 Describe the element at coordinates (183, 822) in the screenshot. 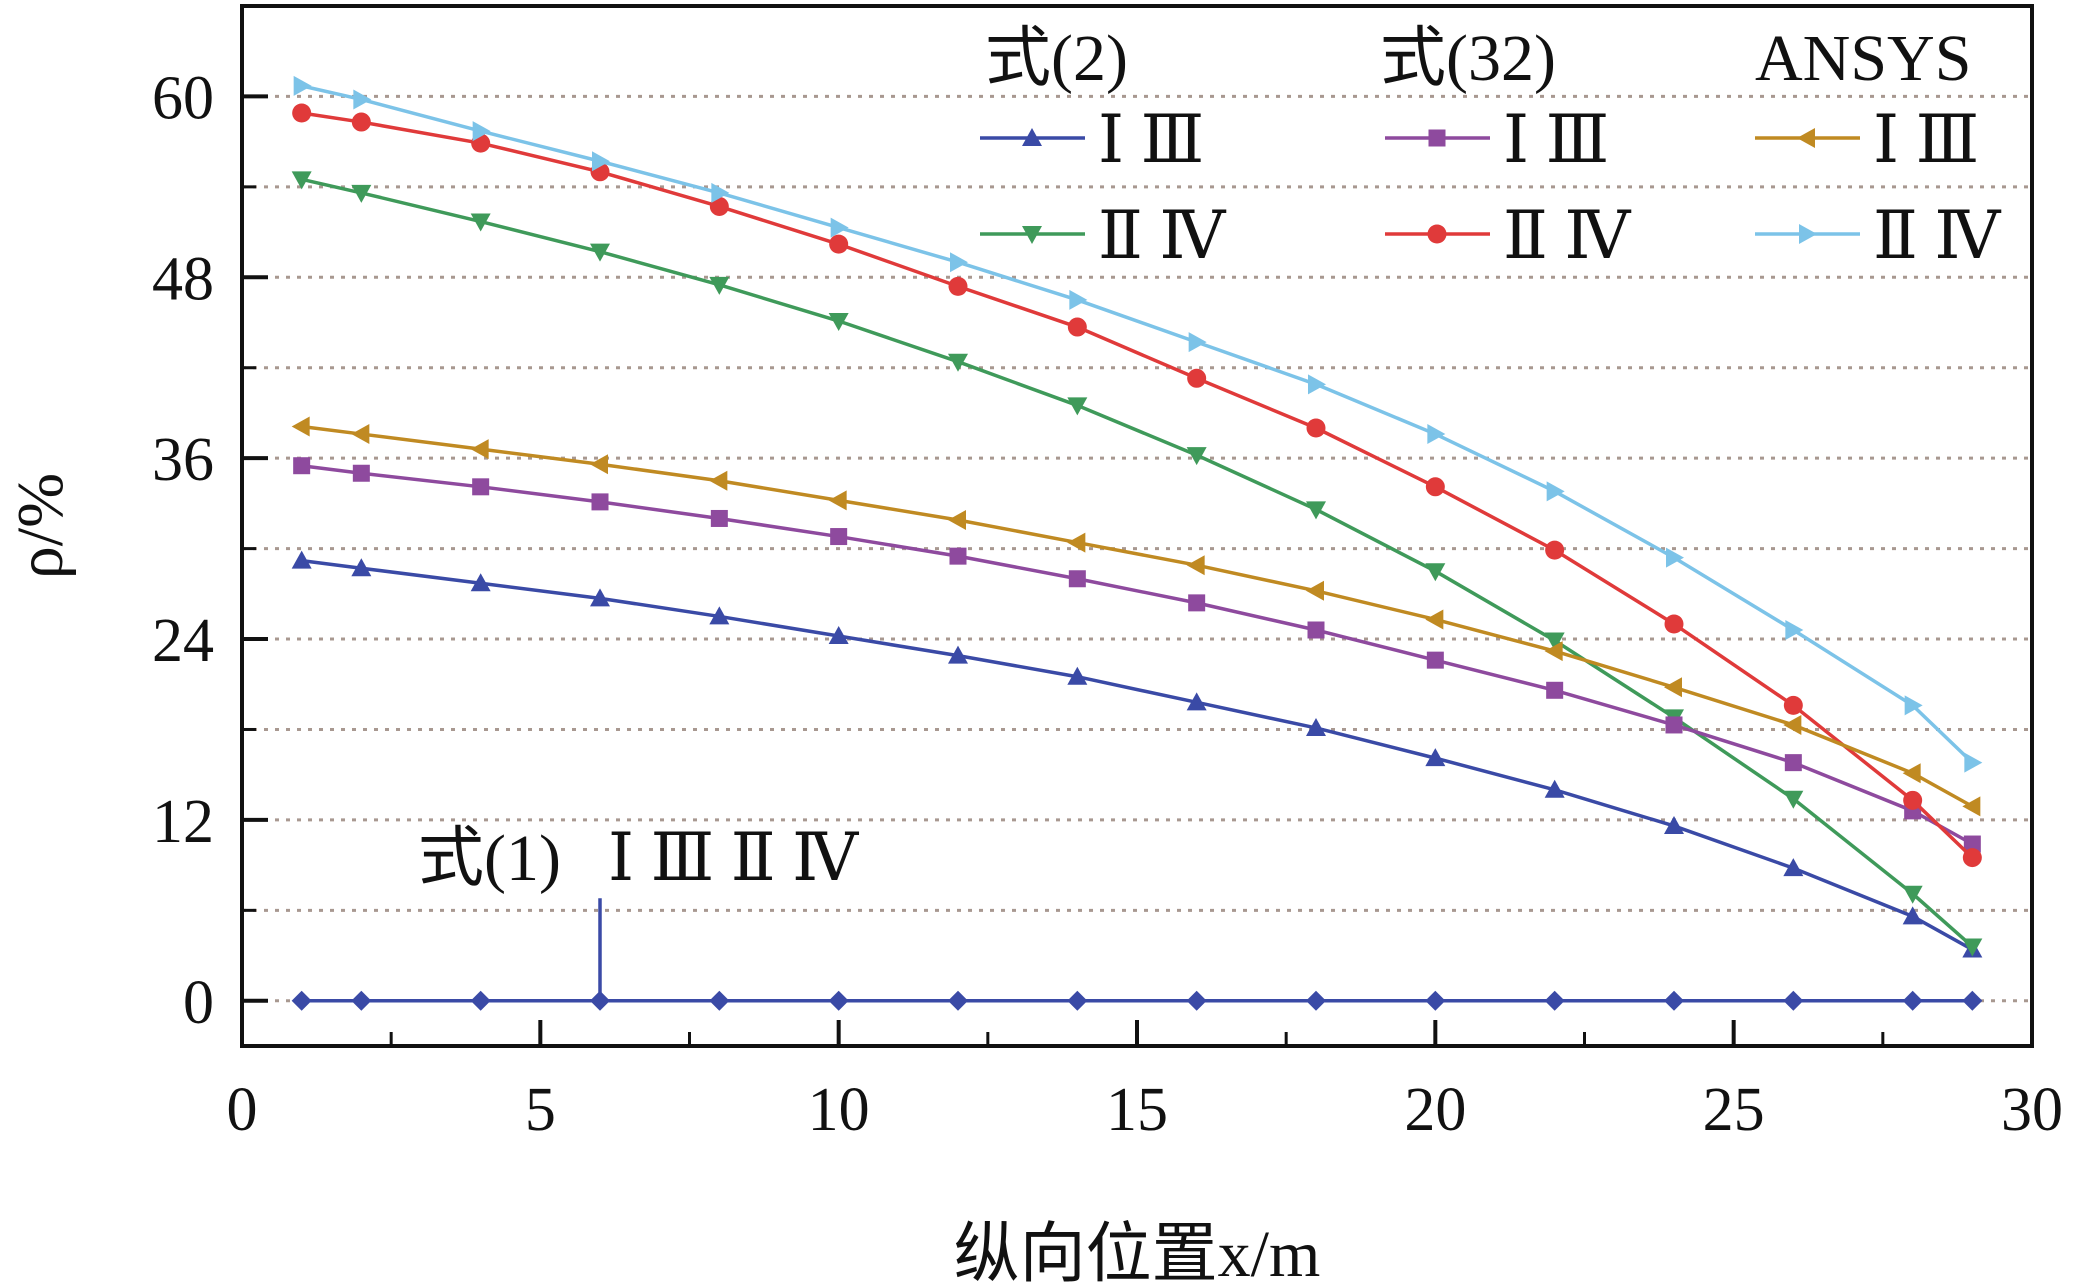

I see `y-tick-label: 12` at that location.